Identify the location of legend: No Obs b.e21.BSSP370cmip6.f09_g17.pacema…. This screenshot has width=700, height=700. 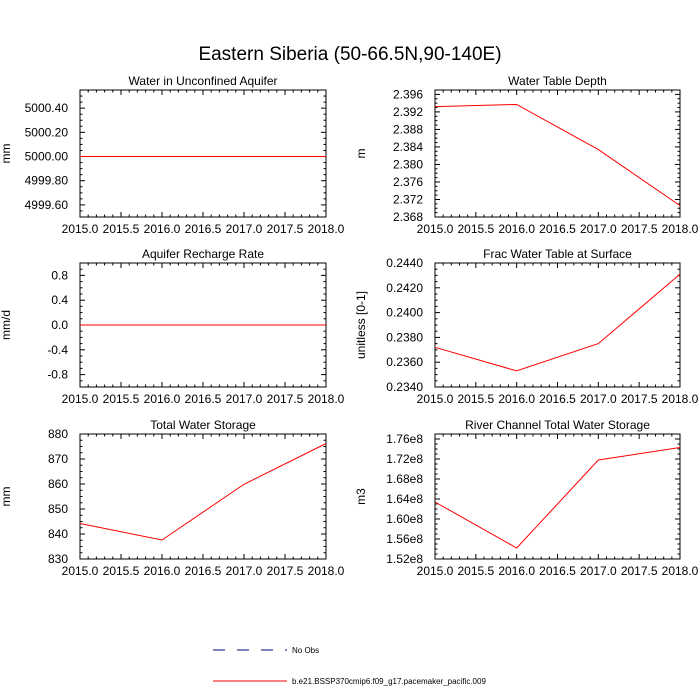
(349, 666).